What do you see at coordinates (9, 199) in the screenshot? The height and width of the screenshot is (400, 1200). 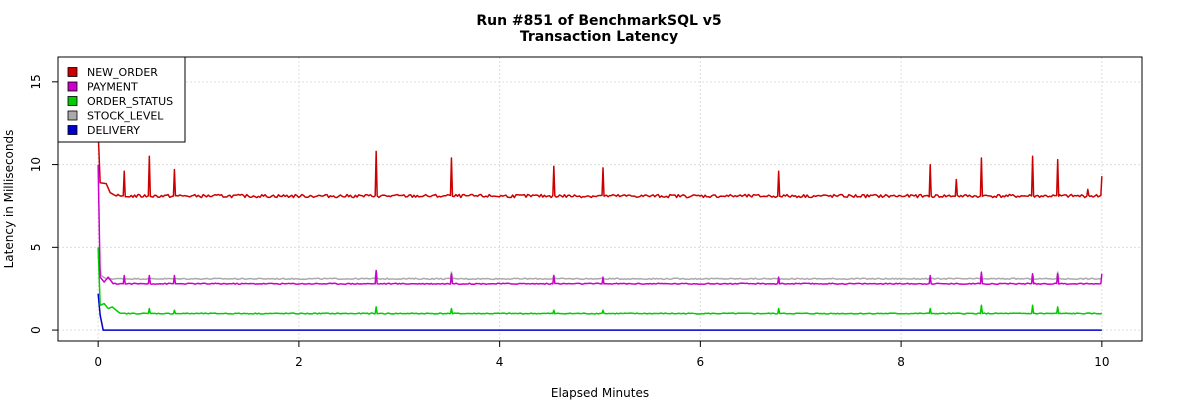 I see `y-axis-label: Latency in Milliseconds` at bounding box center [9, 199].